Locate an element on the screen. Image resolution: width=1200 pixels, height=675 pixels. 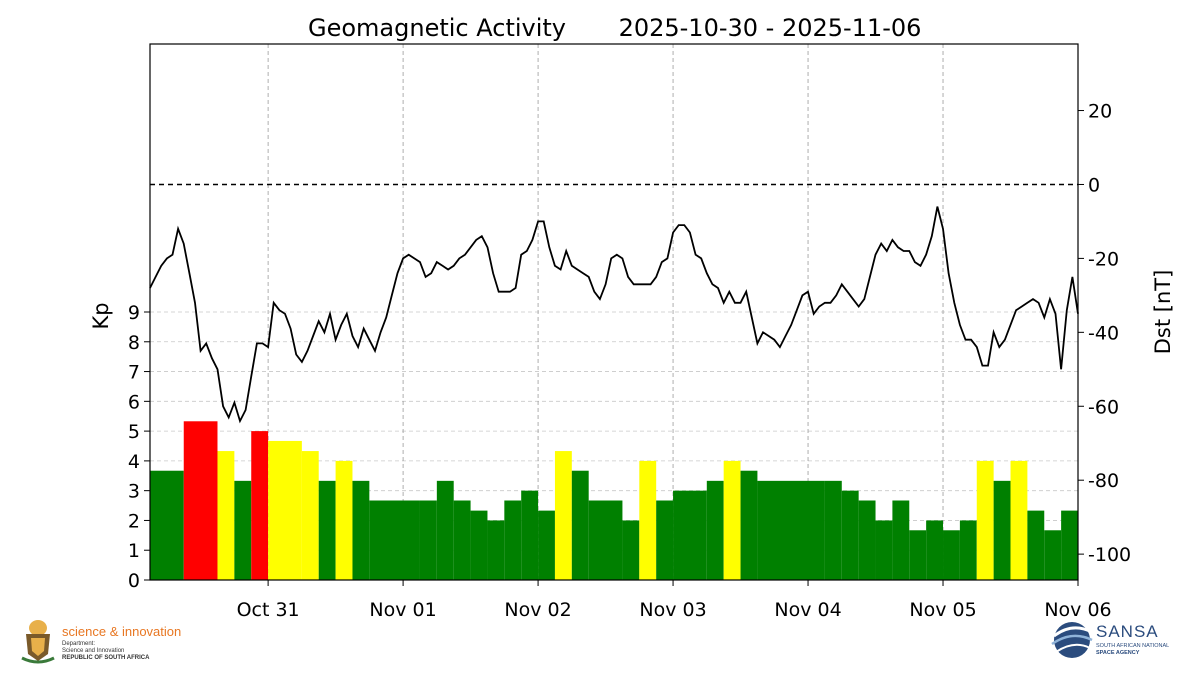
dst-tick-label: -60 is located at coordinates (1103, 407).